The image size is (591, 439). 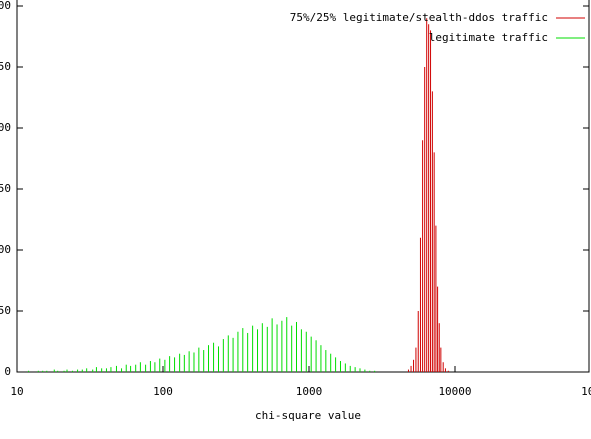 I want to click on x-tick-label: 100, so click(x=163, y=391).